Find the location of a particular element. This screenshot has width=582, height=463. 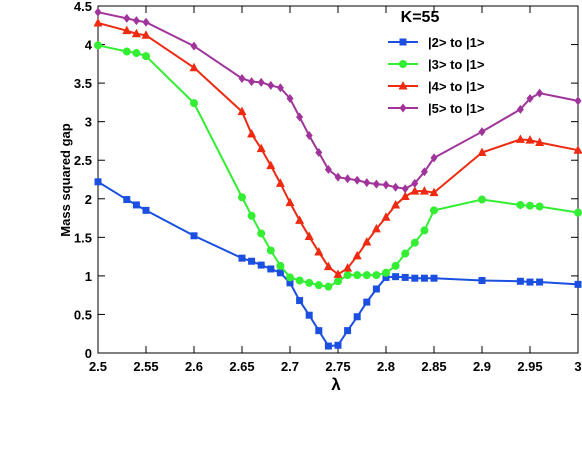

x-tick-label: 2.75 is located at coordinates (337, 366).